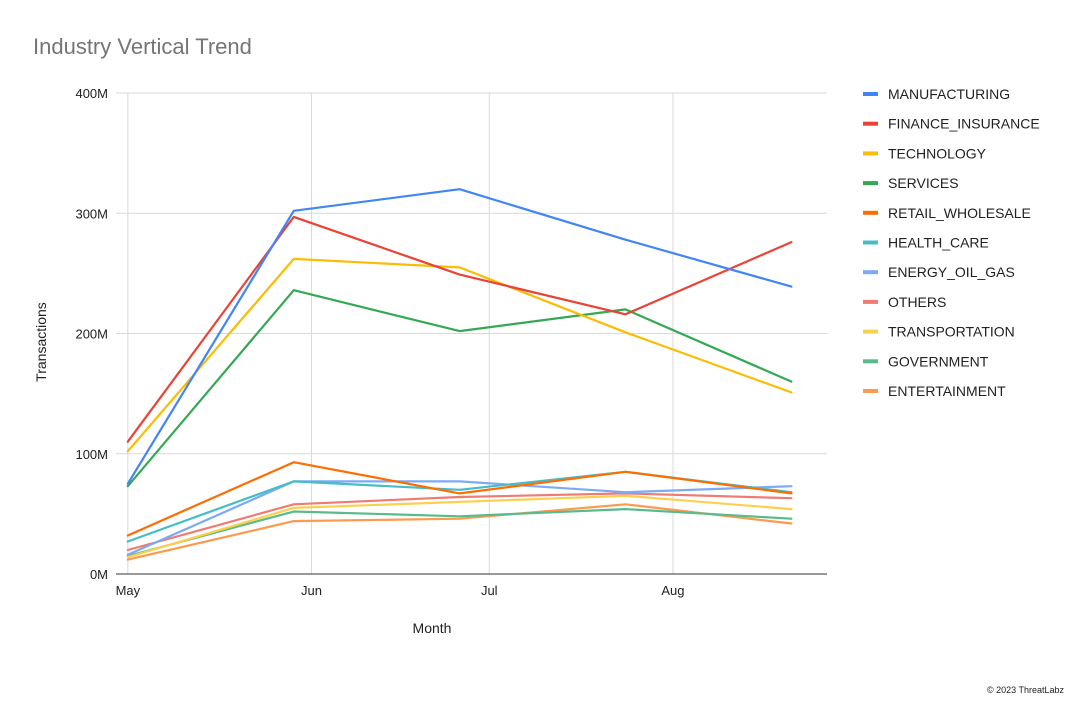  I want to click on x-tick-label: May, so click(128, 590).